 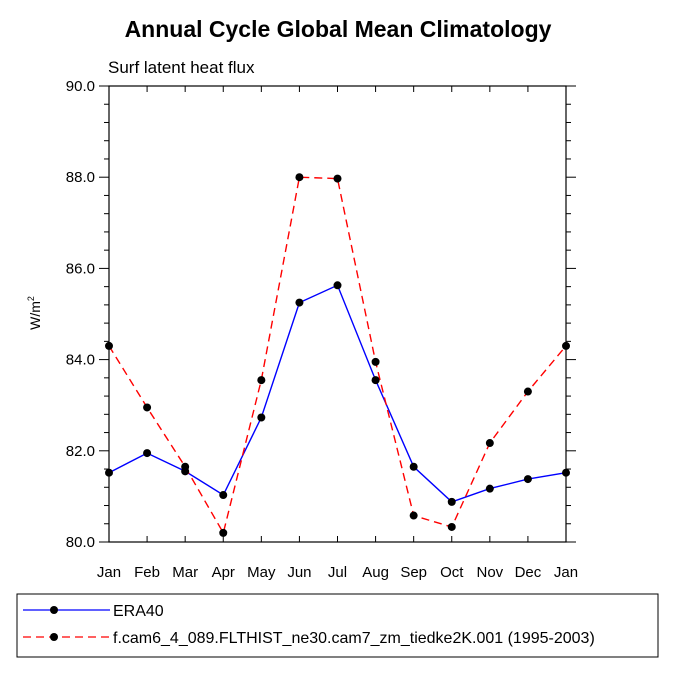 I want to click on x-tick-label: Jul, so click(x=337, y=572).